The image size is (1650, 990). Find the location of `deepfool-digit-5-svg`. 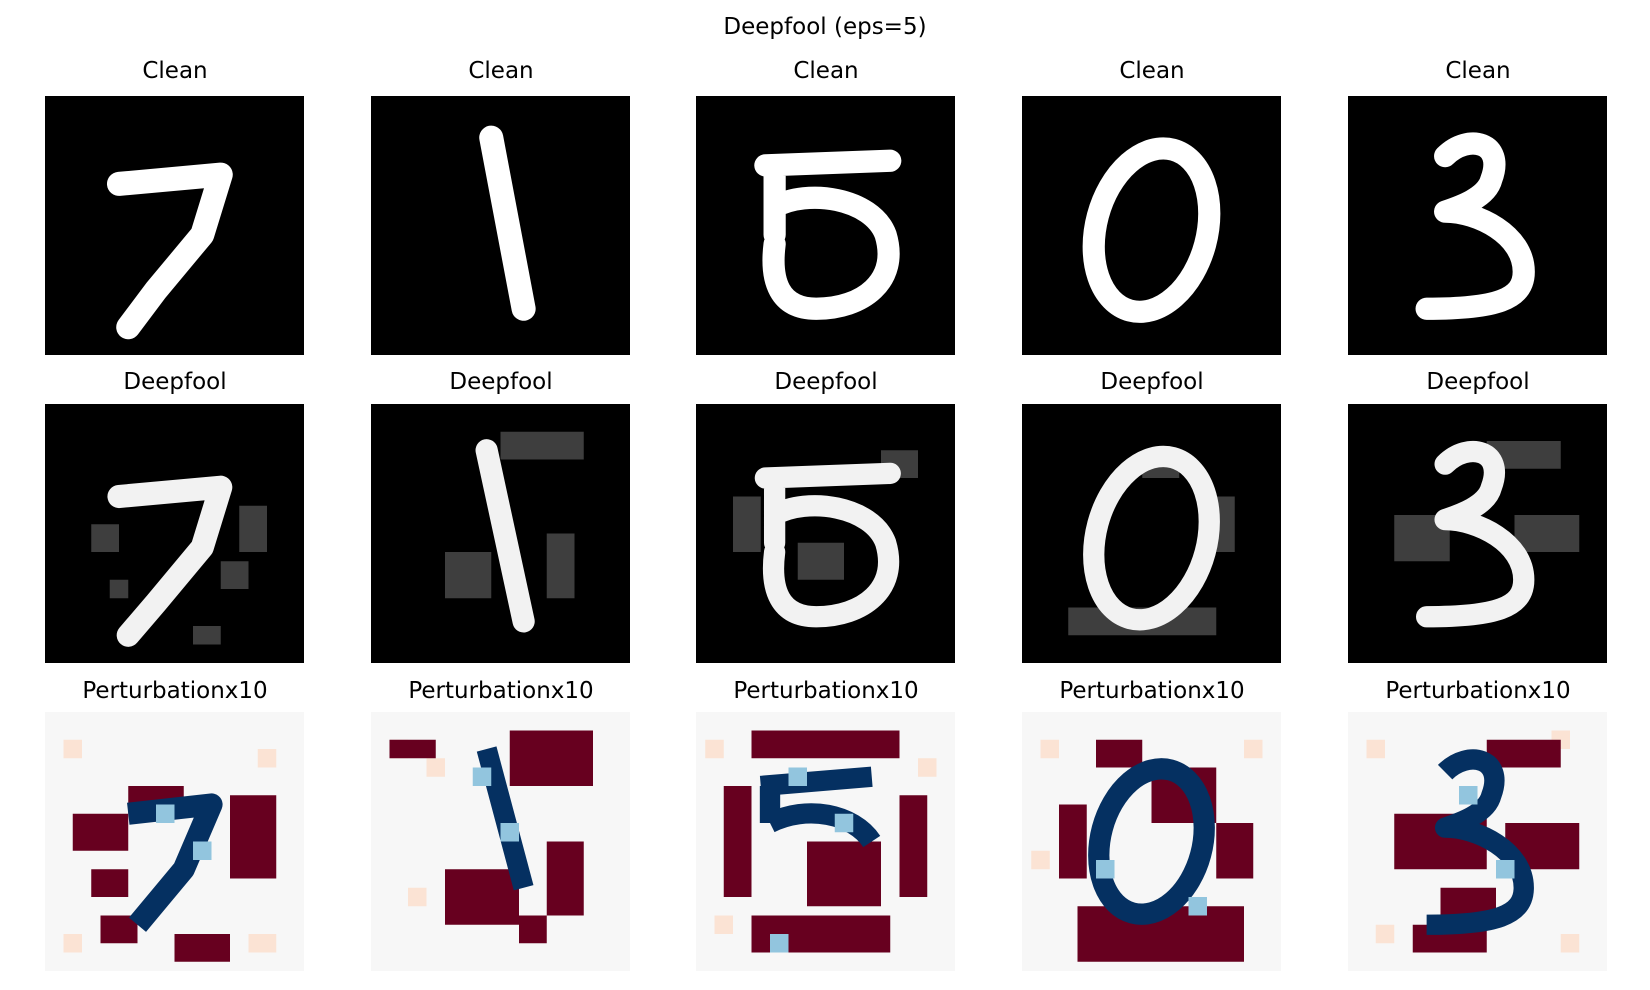

deepfool-digit-5-svg is located at coordinates (825, 533).